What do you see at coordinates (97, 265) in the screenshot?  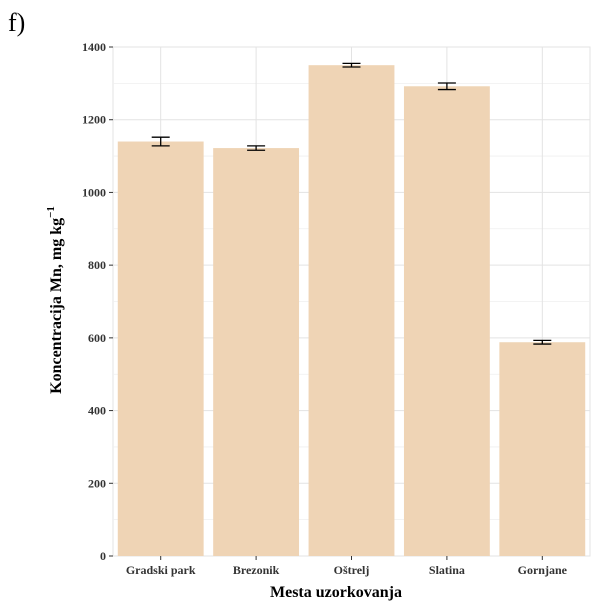 I see `y-tick-label: 800` at bounding box center [97, 265].